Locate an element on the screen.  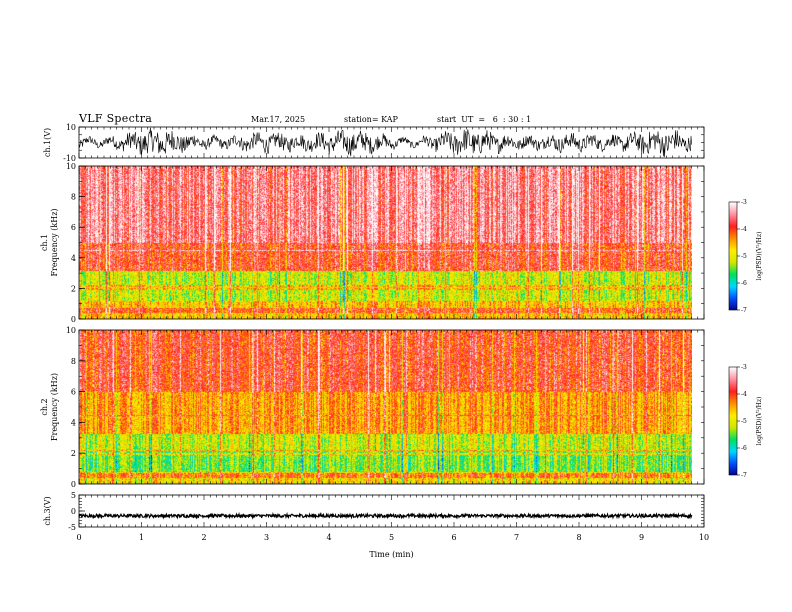
ch1-colorbar is located at coordinates (733, 256).